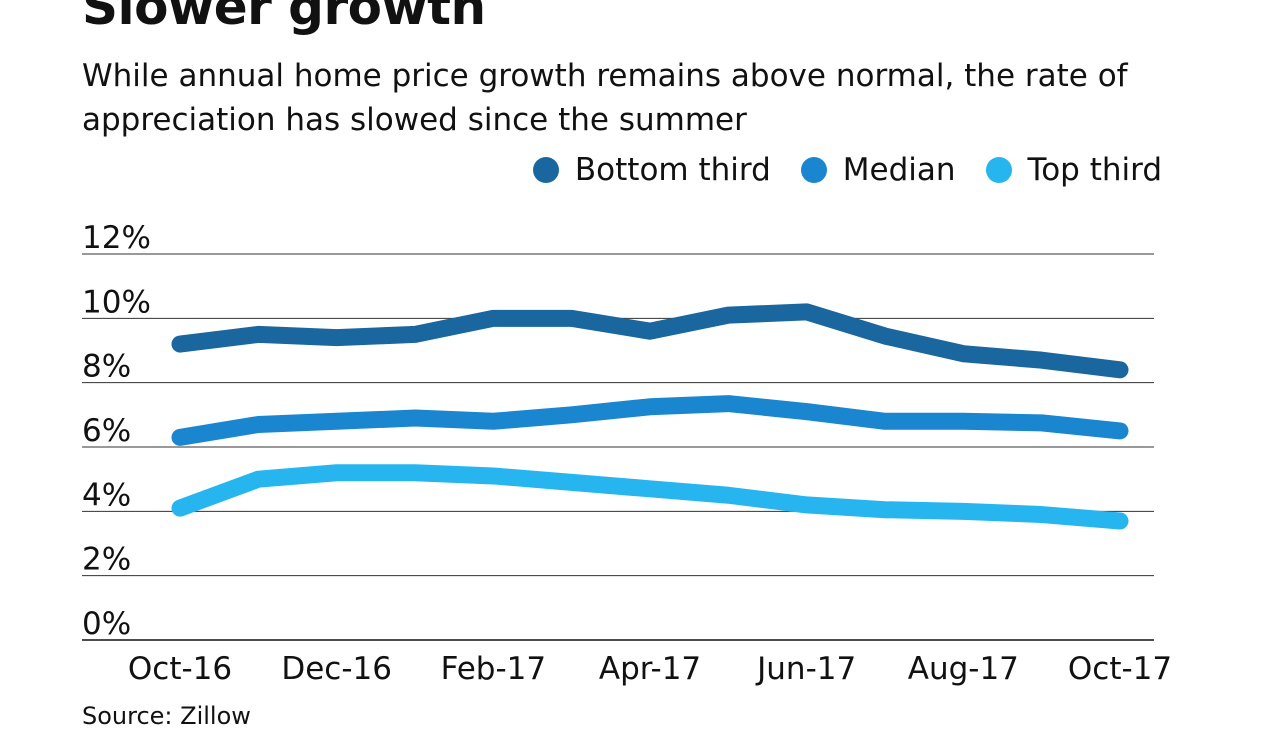  Describe the element at coordinates (166, 716) in the screenshot. I see `source-note: Source: Zillow` at that location.